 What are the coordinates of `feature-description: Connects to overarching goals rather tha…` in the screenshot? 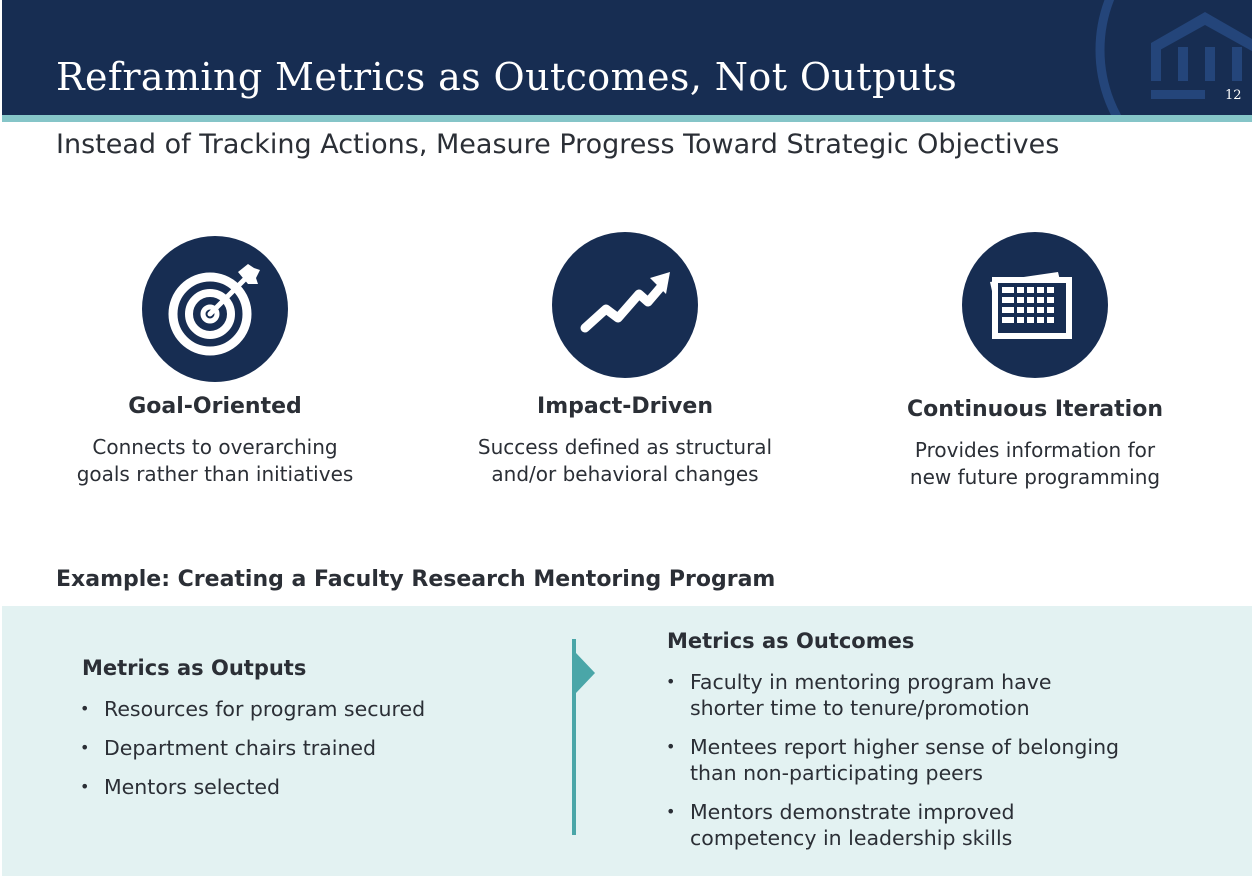 It's located at (215, 460).